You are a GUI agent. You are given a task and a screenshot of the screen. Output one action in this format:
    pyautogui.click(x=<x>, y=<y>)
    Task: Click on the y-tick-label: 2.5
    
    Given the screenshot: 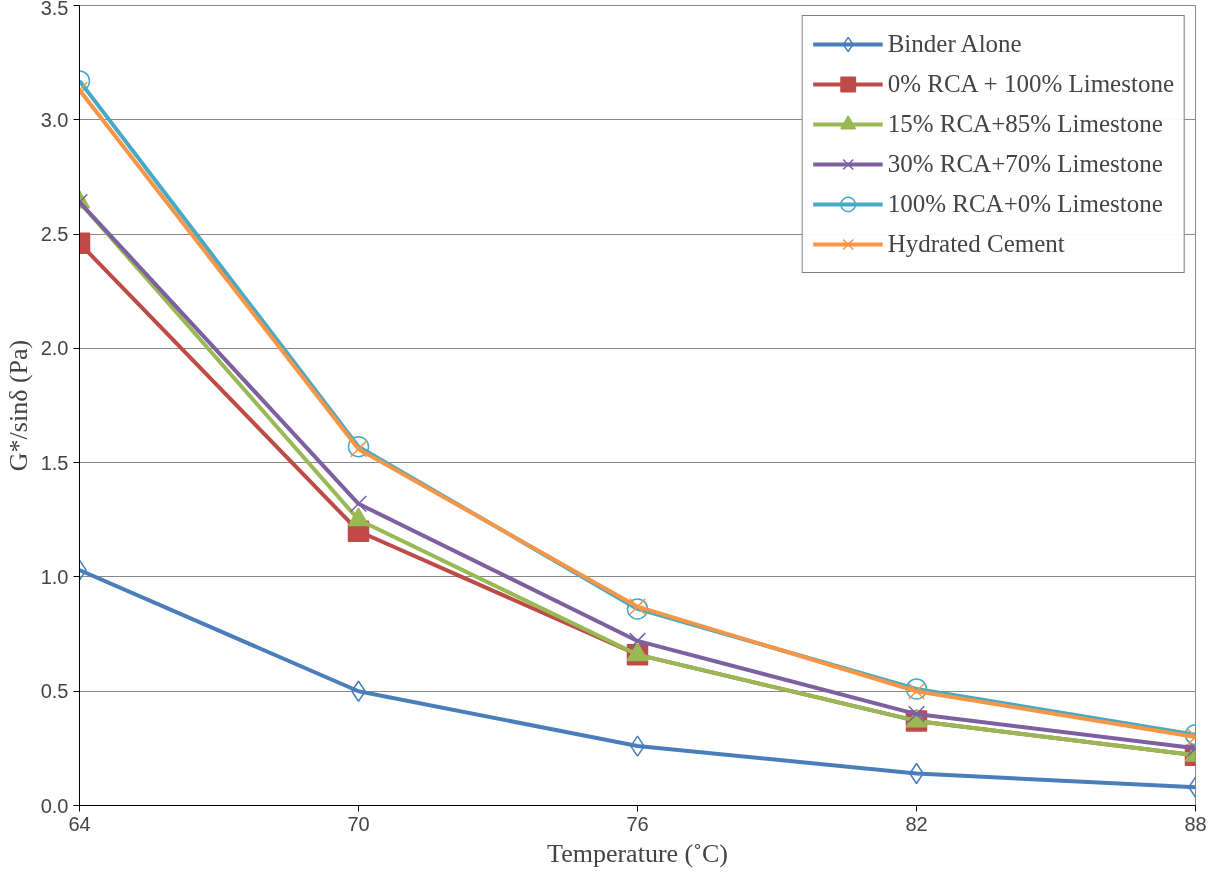 What is the action you would take?
    pyautogui.click(x=54, y=234)
    